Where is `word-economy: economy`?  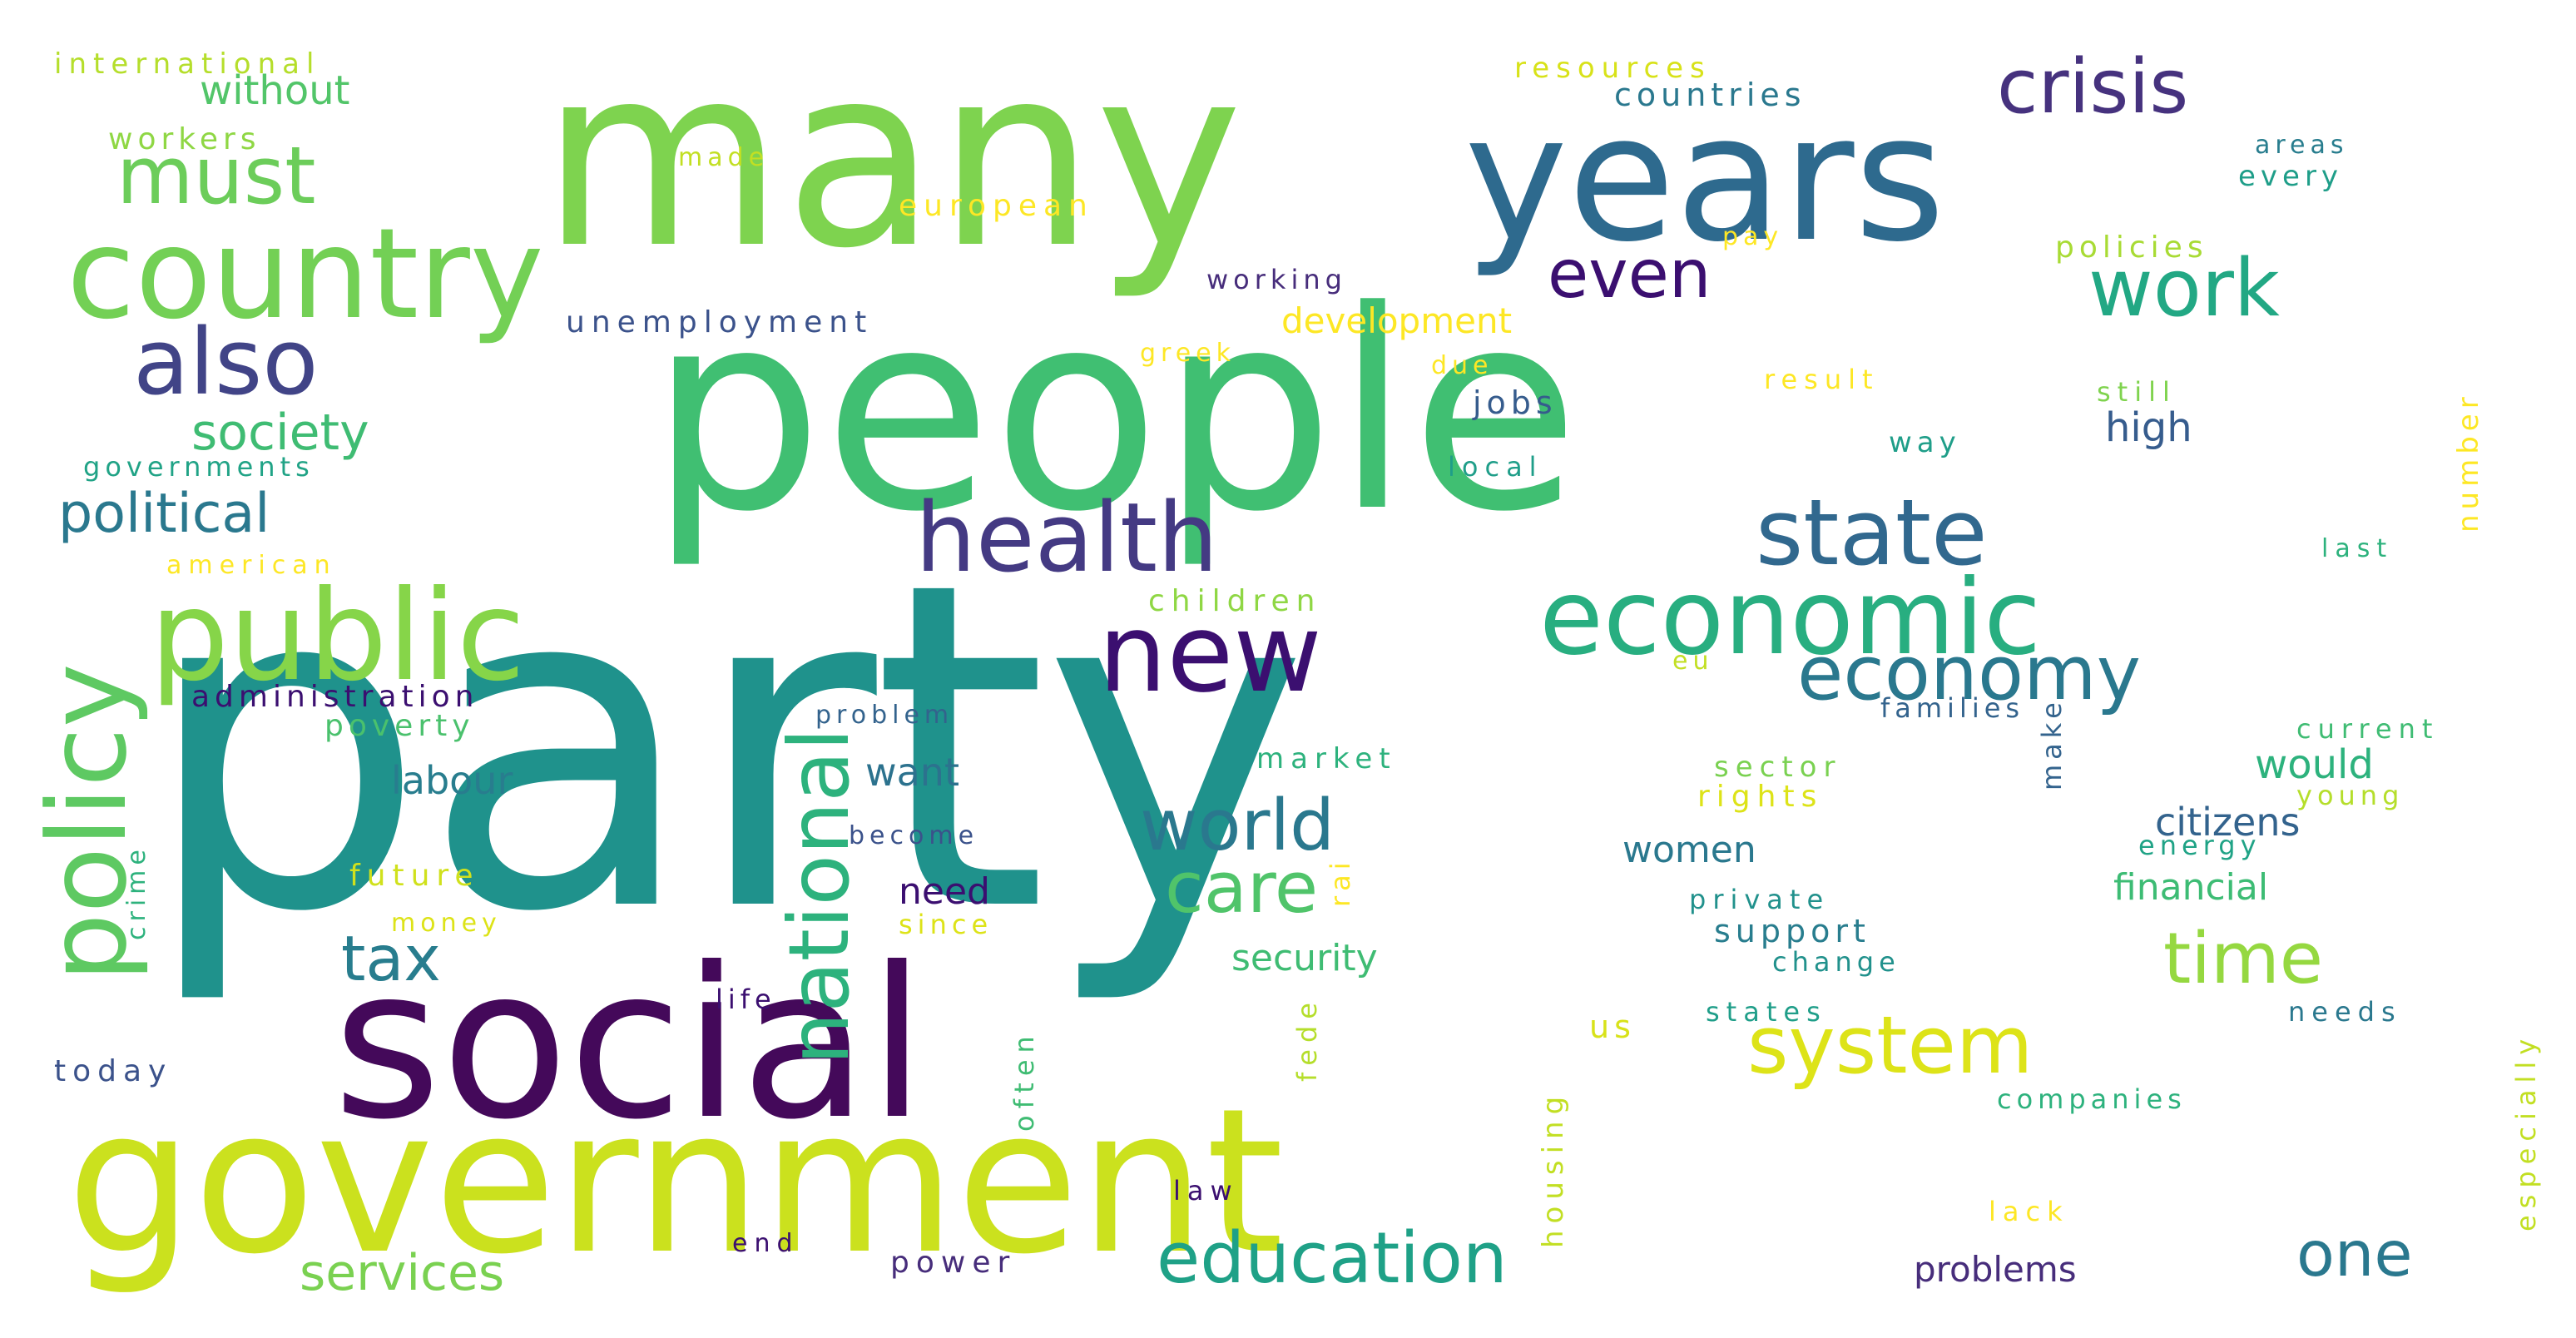 word-economy: economy is located at coordinates (1969, 673).